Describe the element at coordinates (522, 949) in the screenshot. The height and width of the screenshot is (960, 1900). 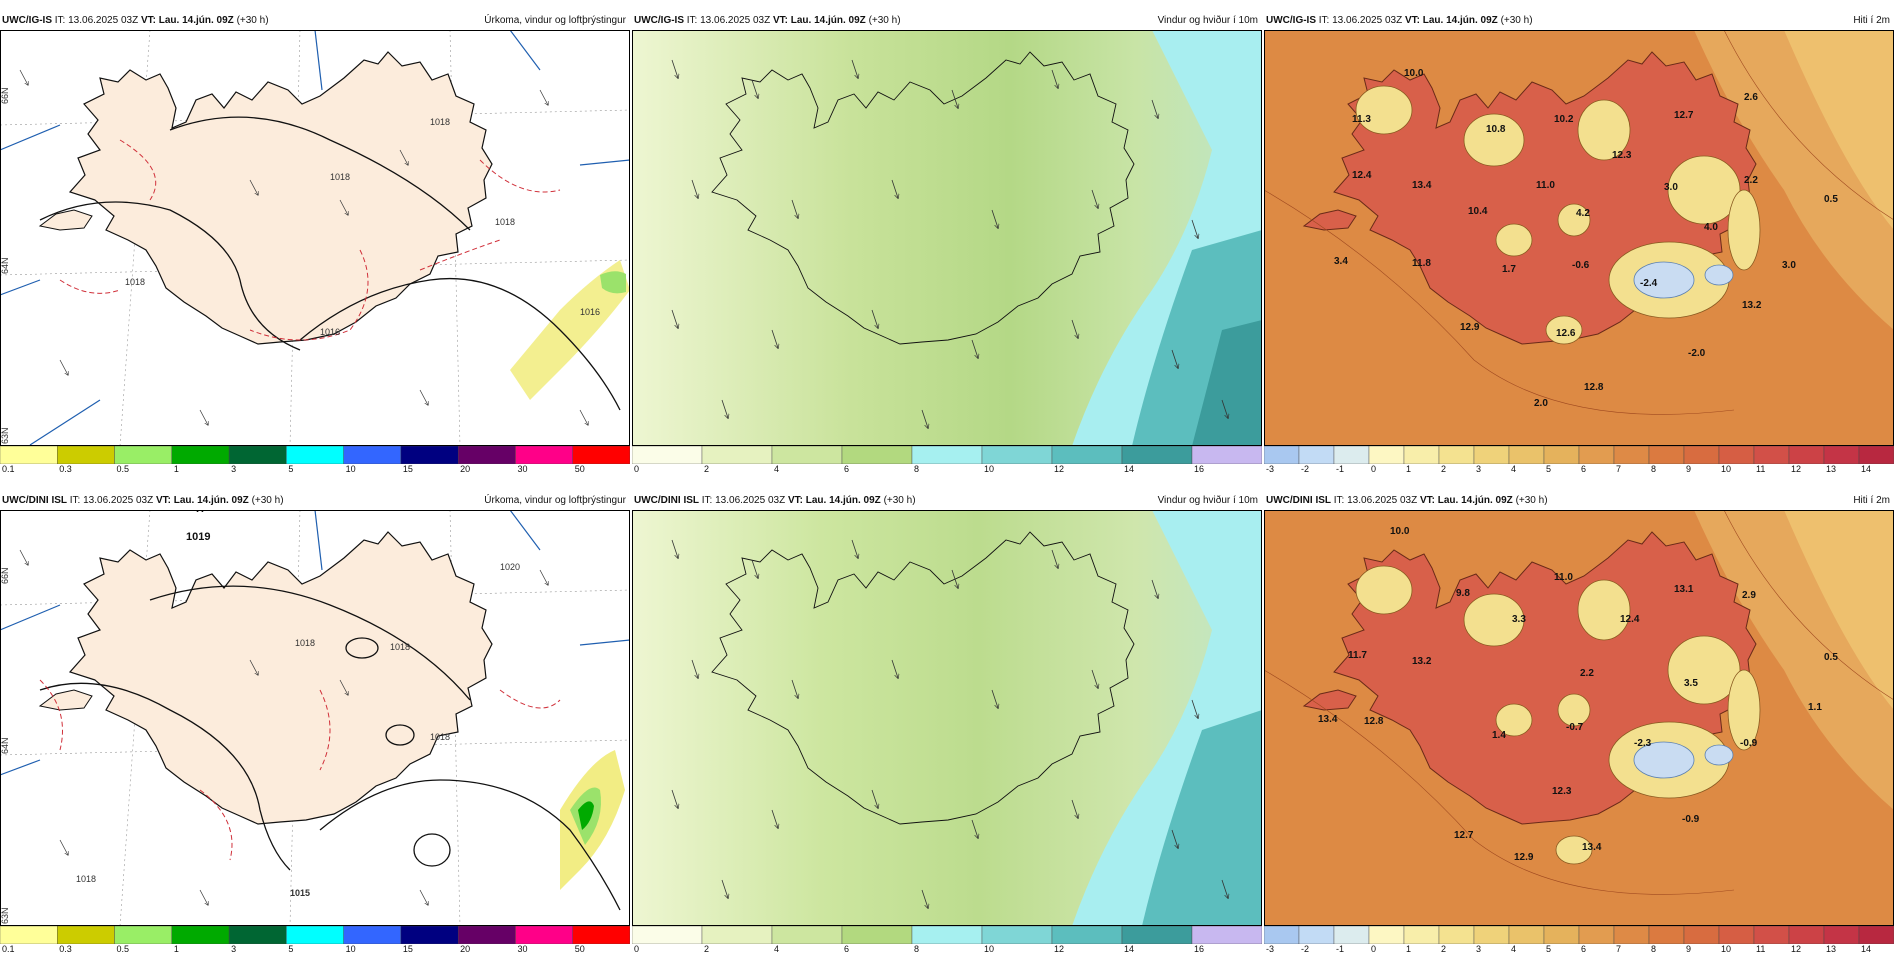
I see `colorbar-tick-label: 30` at that location.